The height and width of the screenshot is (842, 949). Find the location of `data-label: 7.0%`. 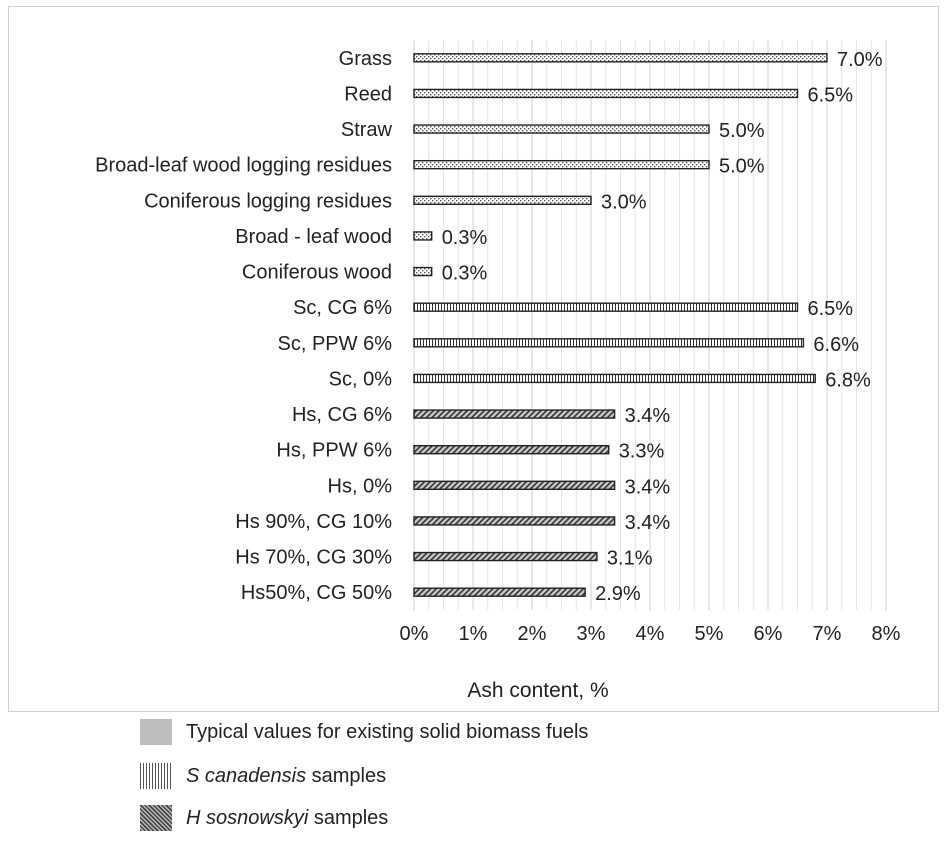

data-label: 7.0% is located at coordinates (860, 60).